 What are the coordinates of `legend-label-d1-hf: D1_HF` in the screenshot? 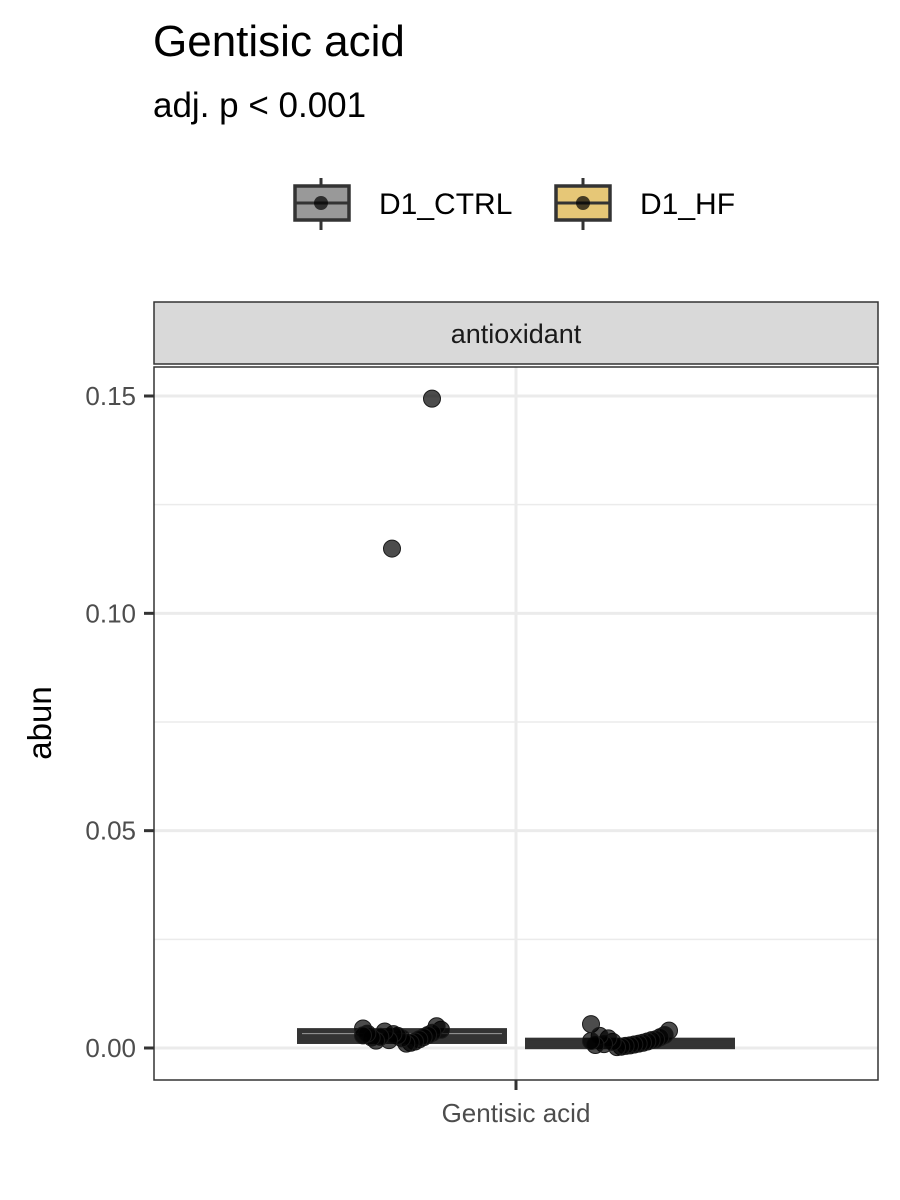 It's located at (687, 204).